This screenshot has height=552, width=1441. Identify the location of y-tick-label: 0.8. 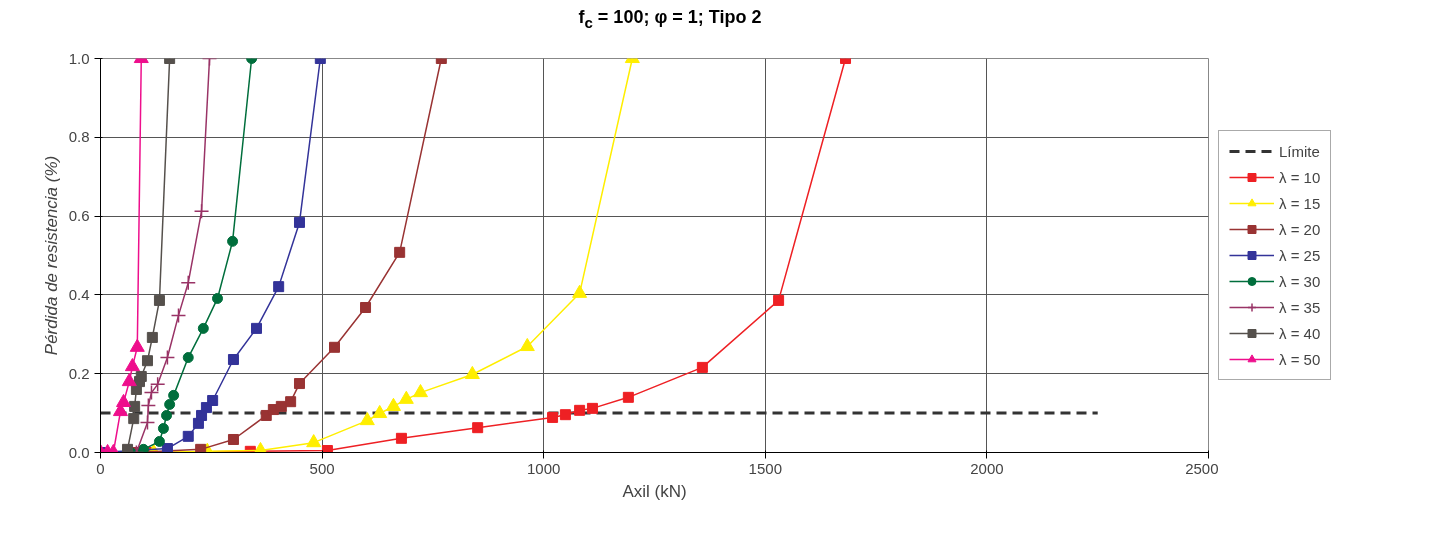
(79, 137).